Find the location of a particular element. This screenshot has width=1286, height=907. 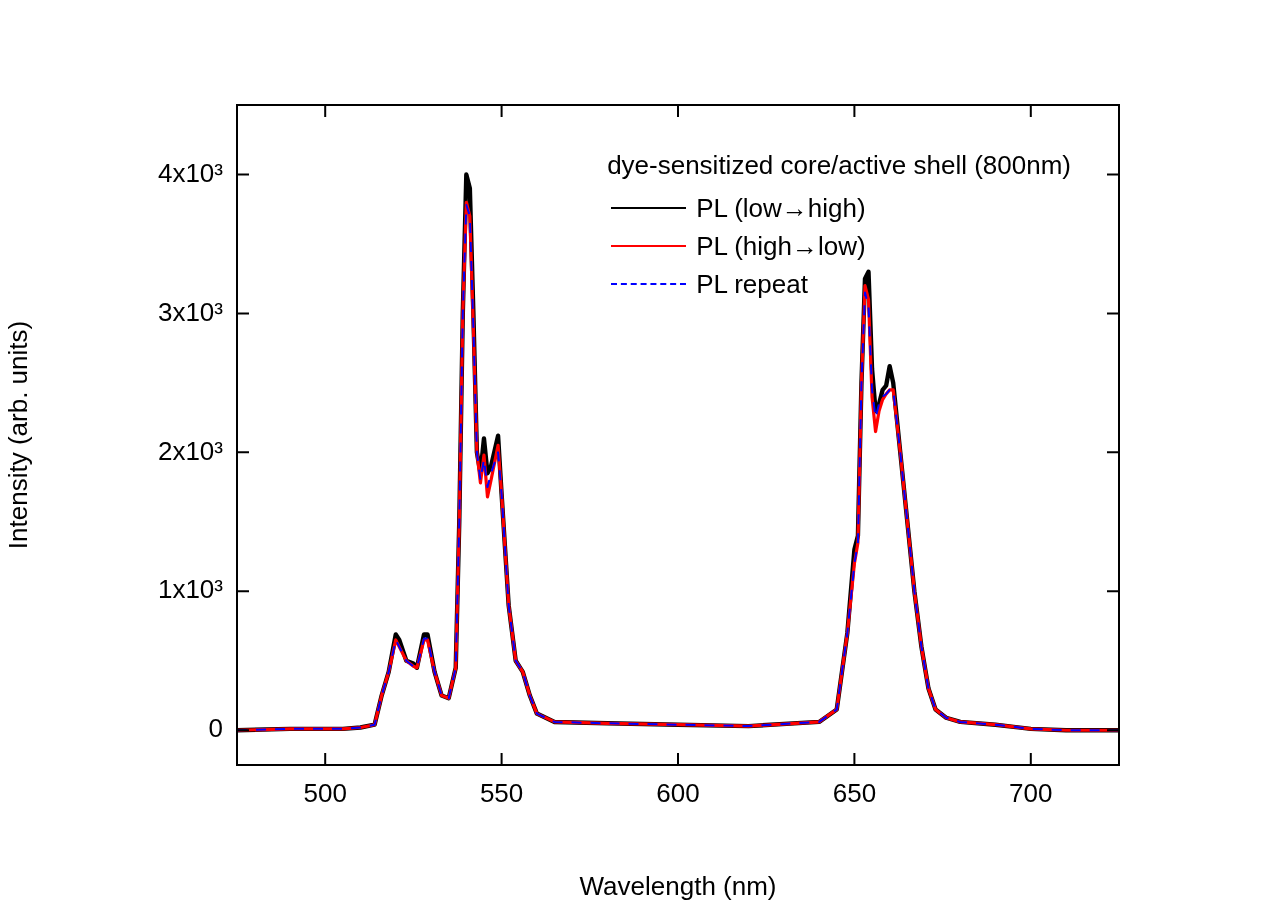

x-tick-label: 550 is located at coordinates (501, 792).